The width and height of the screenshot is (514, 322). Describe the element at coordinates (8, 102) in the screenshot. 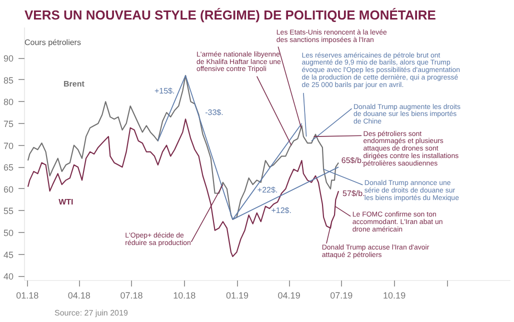

I see `y-tick-label: 80` at that location.